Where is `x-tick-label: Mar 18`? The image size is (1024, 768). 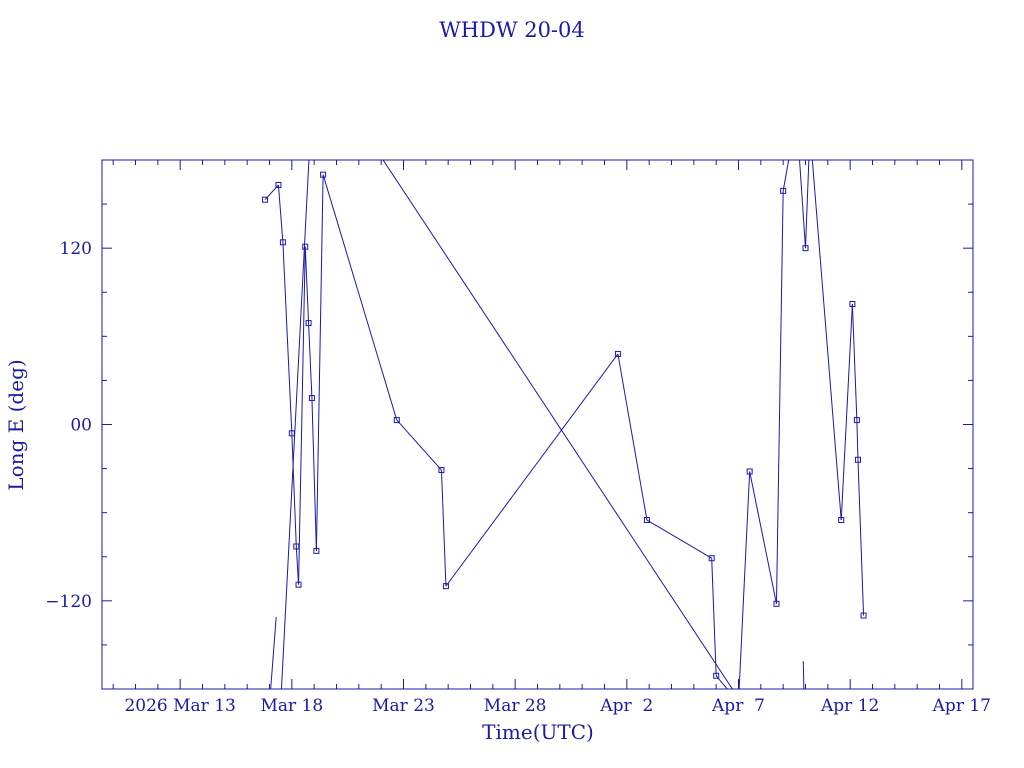 x-tick-label: Mar 18 is located at coordinates (291, 706).